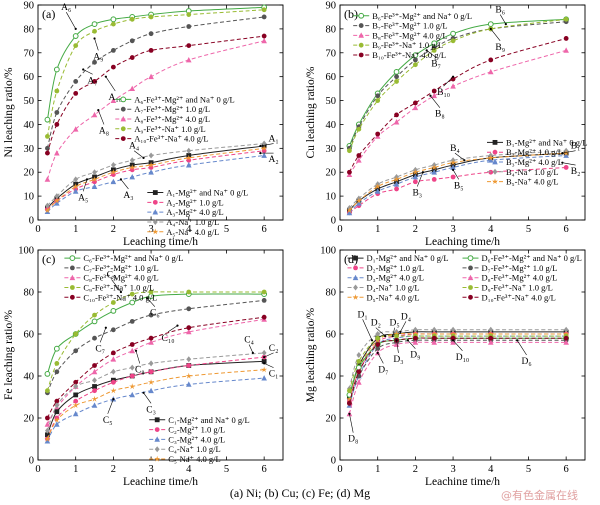 The height and width of the screenshot is (505, 600). I want to click on legend-entry-label: B₅-Na⁺ 4.0 g/L, so click(532, 182).